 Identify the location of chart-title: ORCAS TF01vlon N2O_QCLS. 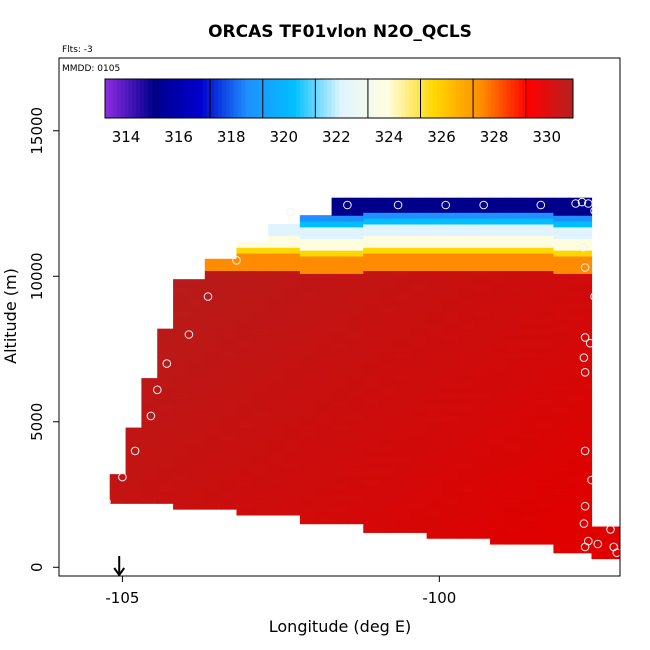
(340, 32).